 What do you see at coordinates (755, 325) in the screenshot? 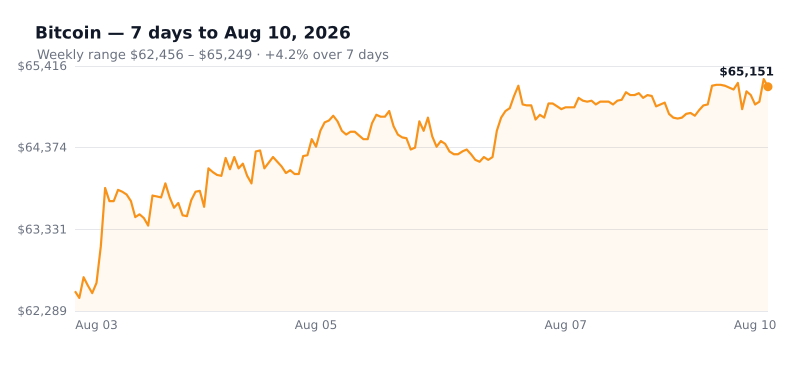
I see `x-tick-label: Aug 10` at bounding box center [755, 325].